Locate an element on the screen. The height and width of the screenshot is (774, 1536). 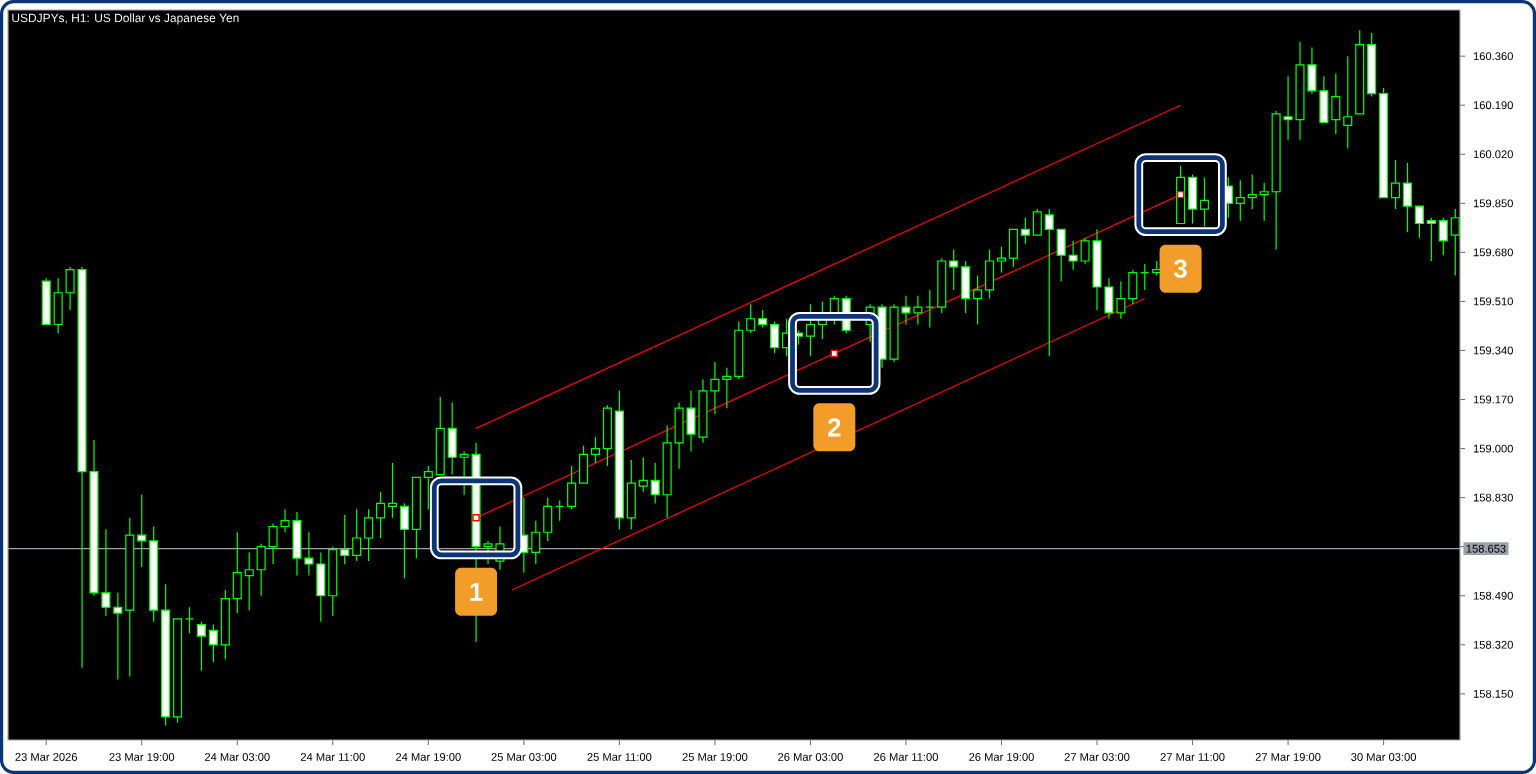
y-tick-label: 160.020 is located at coordinates (1493, 154).